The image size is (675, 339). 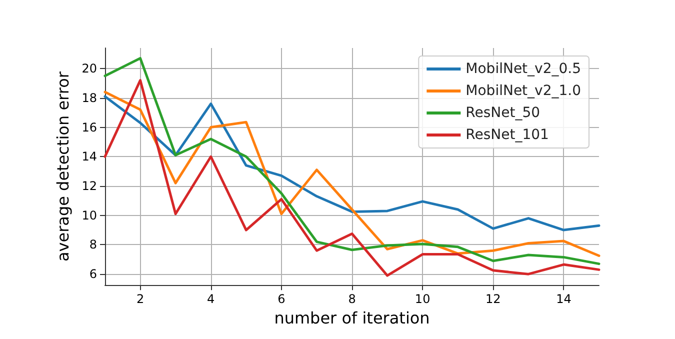 What do you see at coordinates (352, 318) in the screenshot?
I see `x-axis-title: number of iteration` at bounding box center [352, 318].